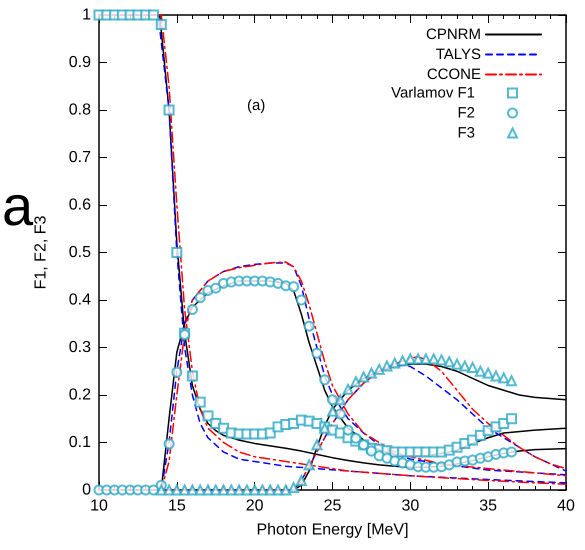 The width and height of the screenshot is (585, 550). I want to click on x-axis-title: Photon Energy [MeV], so click(332, 530).